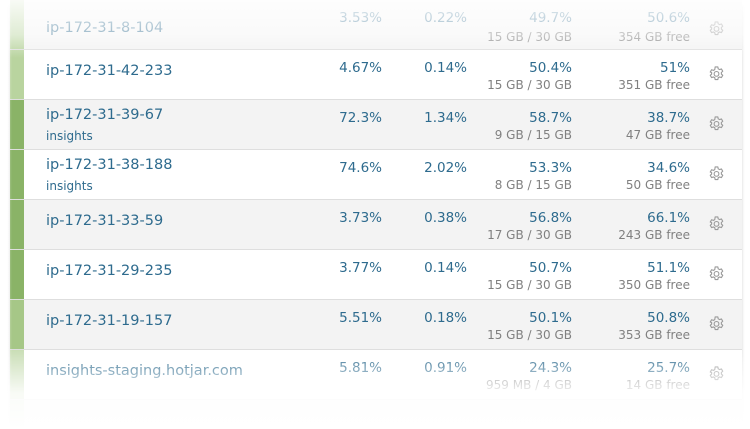  What do you see at coordinates (550, 68) in the screenshot?
I see `memory-usage: 50.4%` at bounding box center [550, 68].